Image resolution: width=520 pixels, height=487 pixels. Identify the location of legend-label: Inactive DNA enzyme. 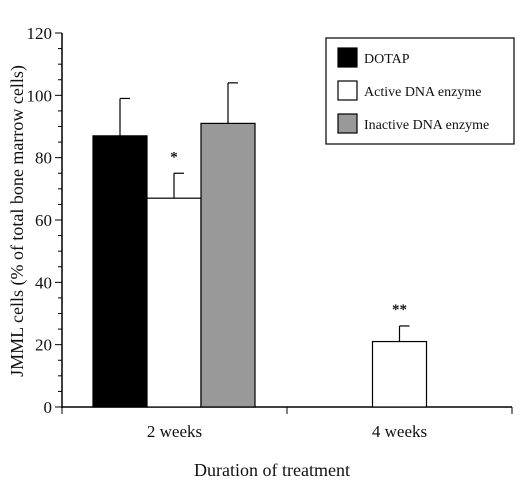
(426, 125).